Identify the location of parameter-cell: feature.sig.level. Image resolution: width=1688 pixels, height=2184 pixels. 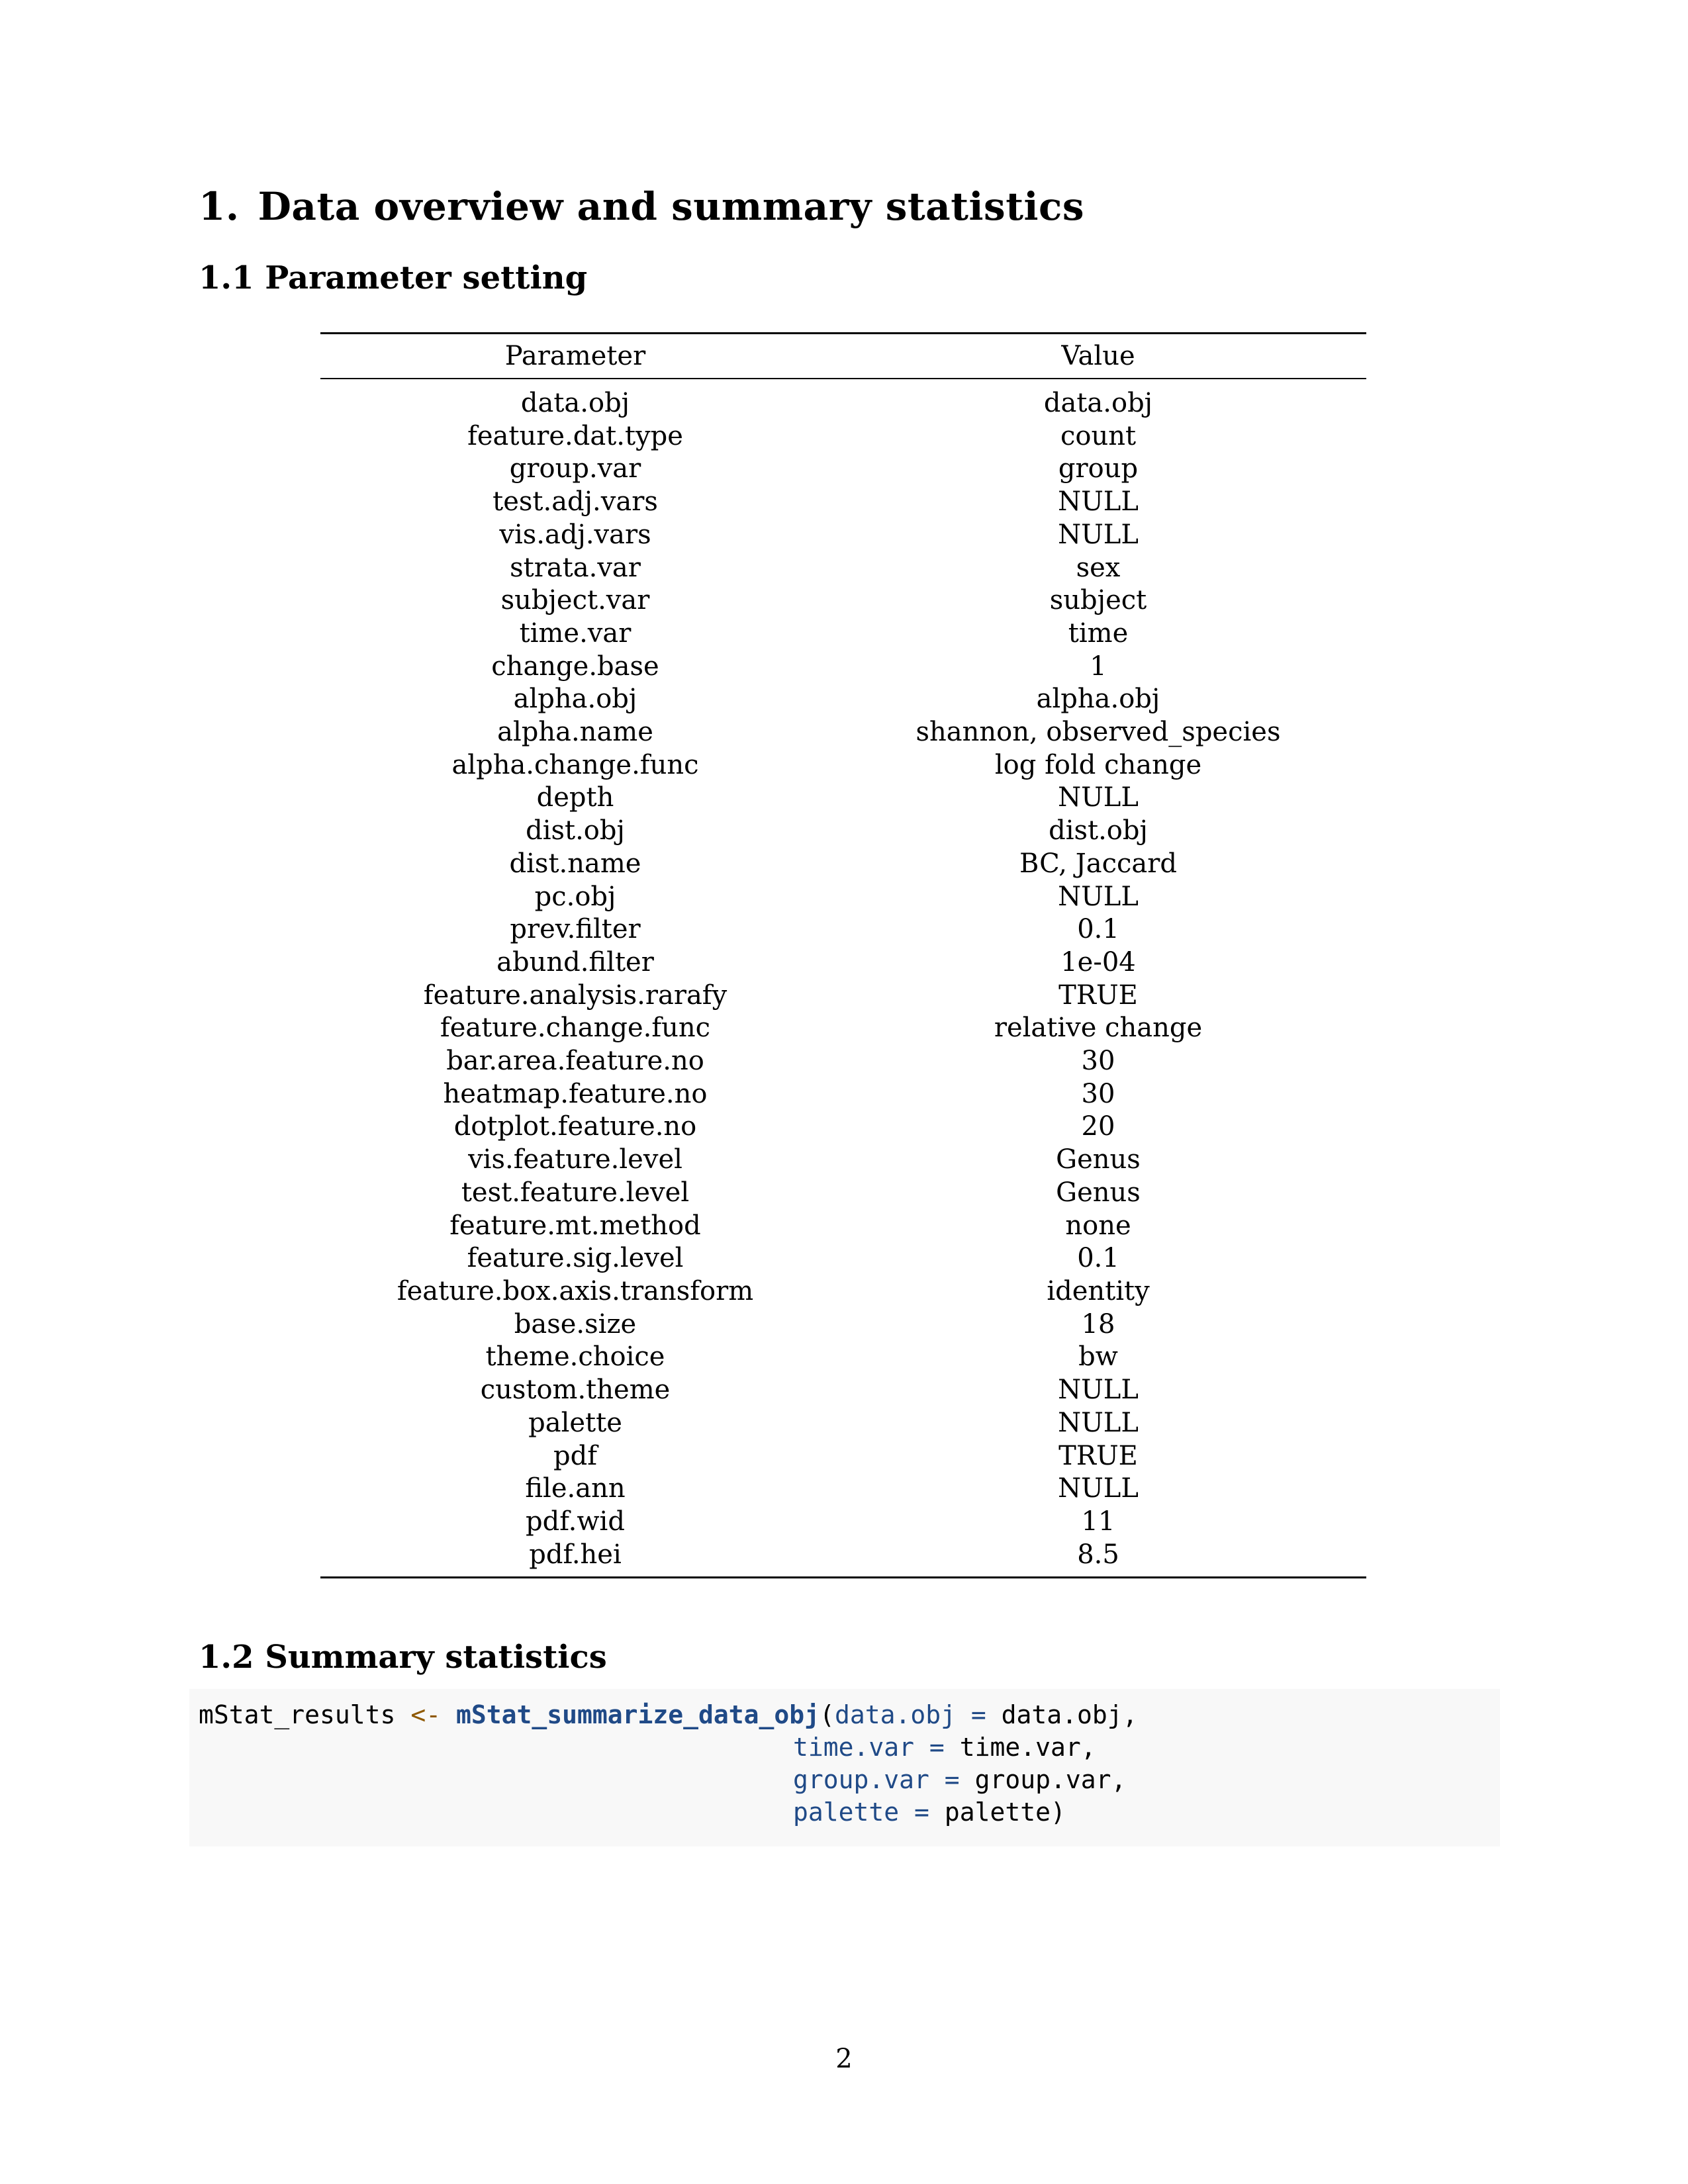
(575, 1258).